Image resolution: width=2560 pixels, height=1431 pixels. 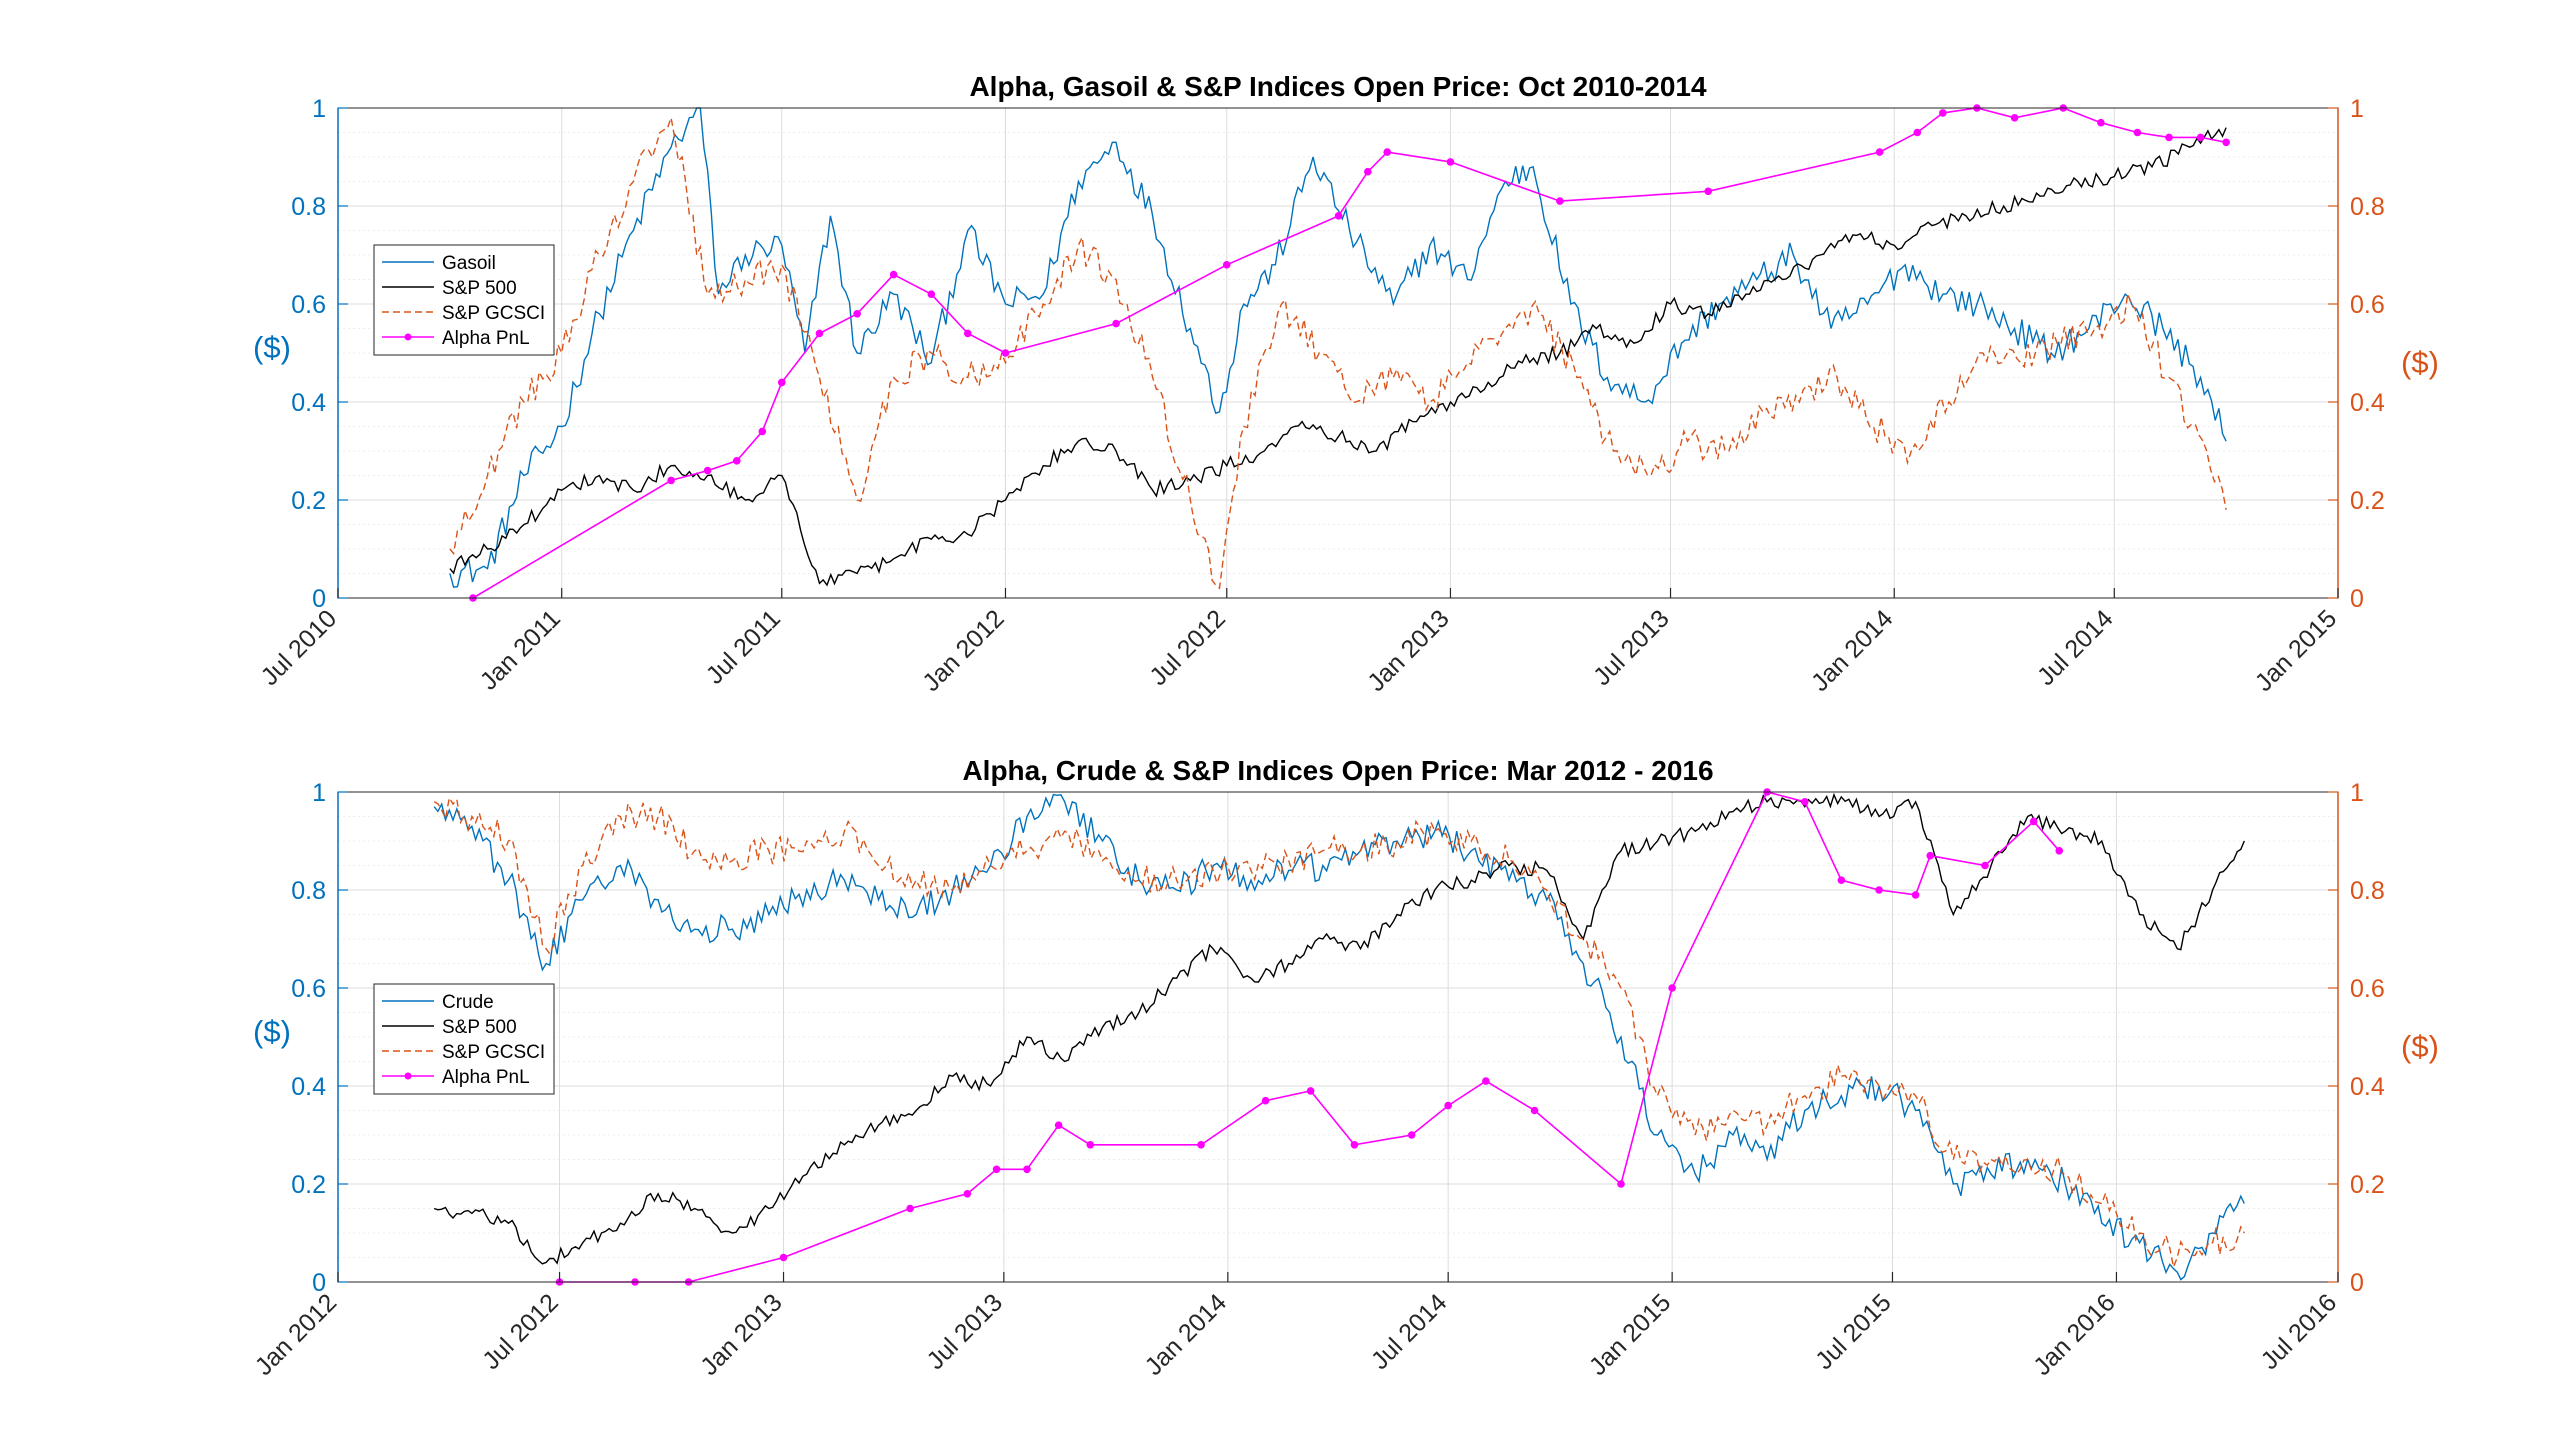 What do you see at coordinates (464, 1039) in the screenshot?
I see `legend: Crude S&P 500 S&P GCSCI Alpha PnL` at bounding box center [464, 1039].